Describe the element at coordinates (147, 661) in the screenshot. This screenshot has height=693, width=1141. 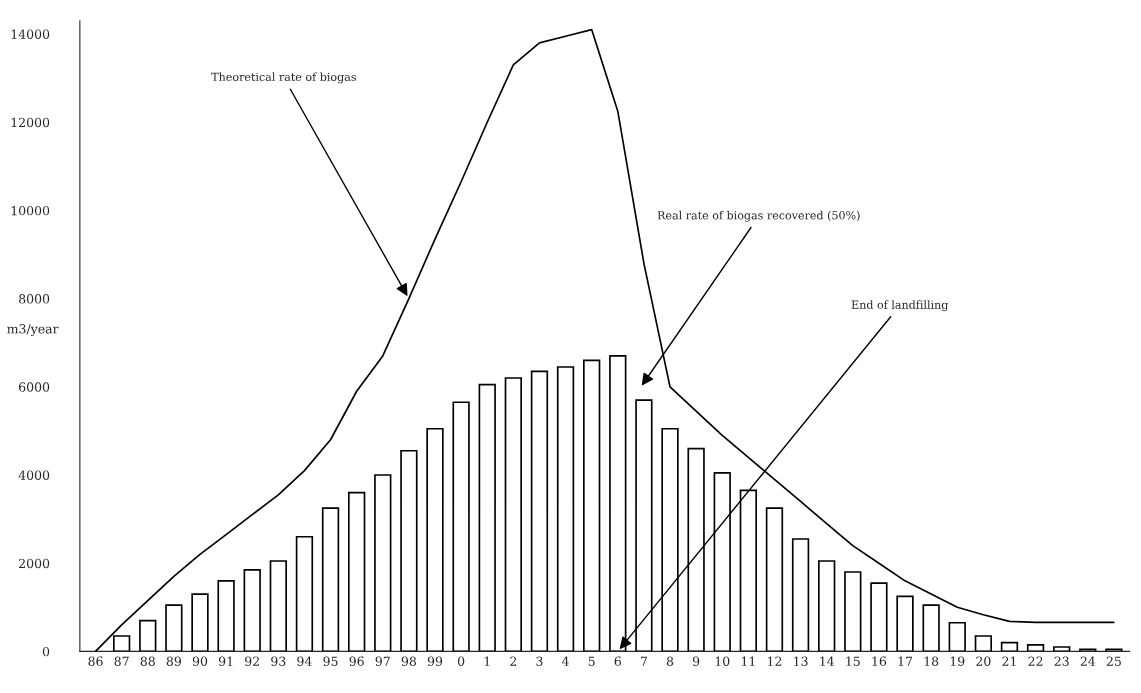
I see `x-tick-label: 88` at that location.